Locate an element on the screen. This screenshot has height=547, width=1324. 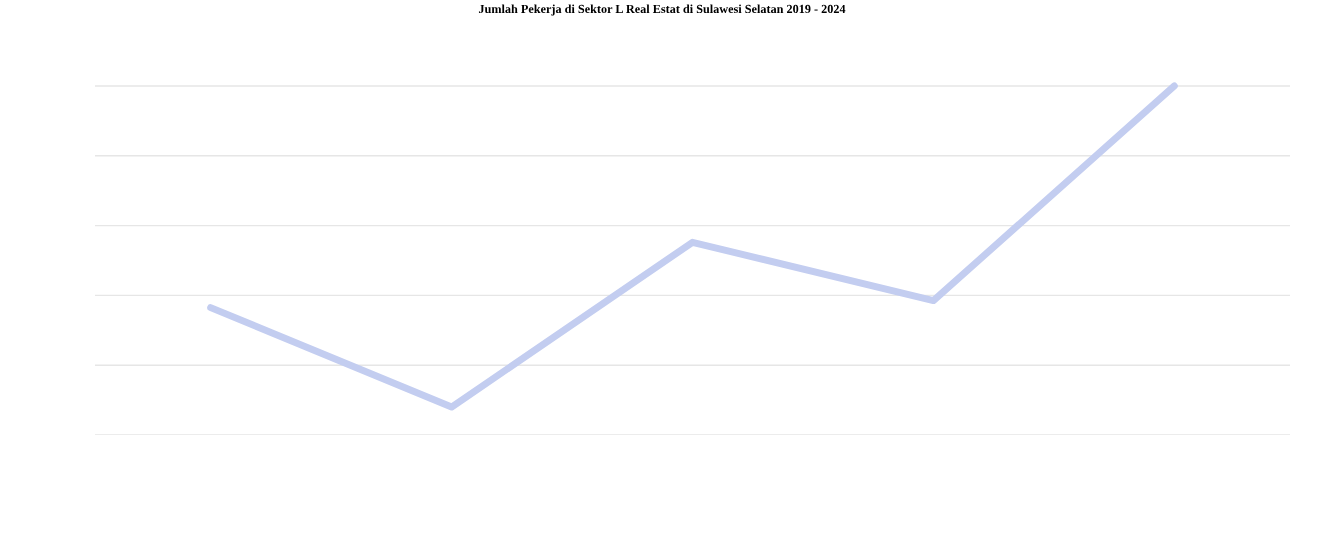
chart-title: Jumlah Pekerja di Sektor L Real Estat di Sulawesi Selatan 2019 - 2024 is located at coordinates (662, 10).